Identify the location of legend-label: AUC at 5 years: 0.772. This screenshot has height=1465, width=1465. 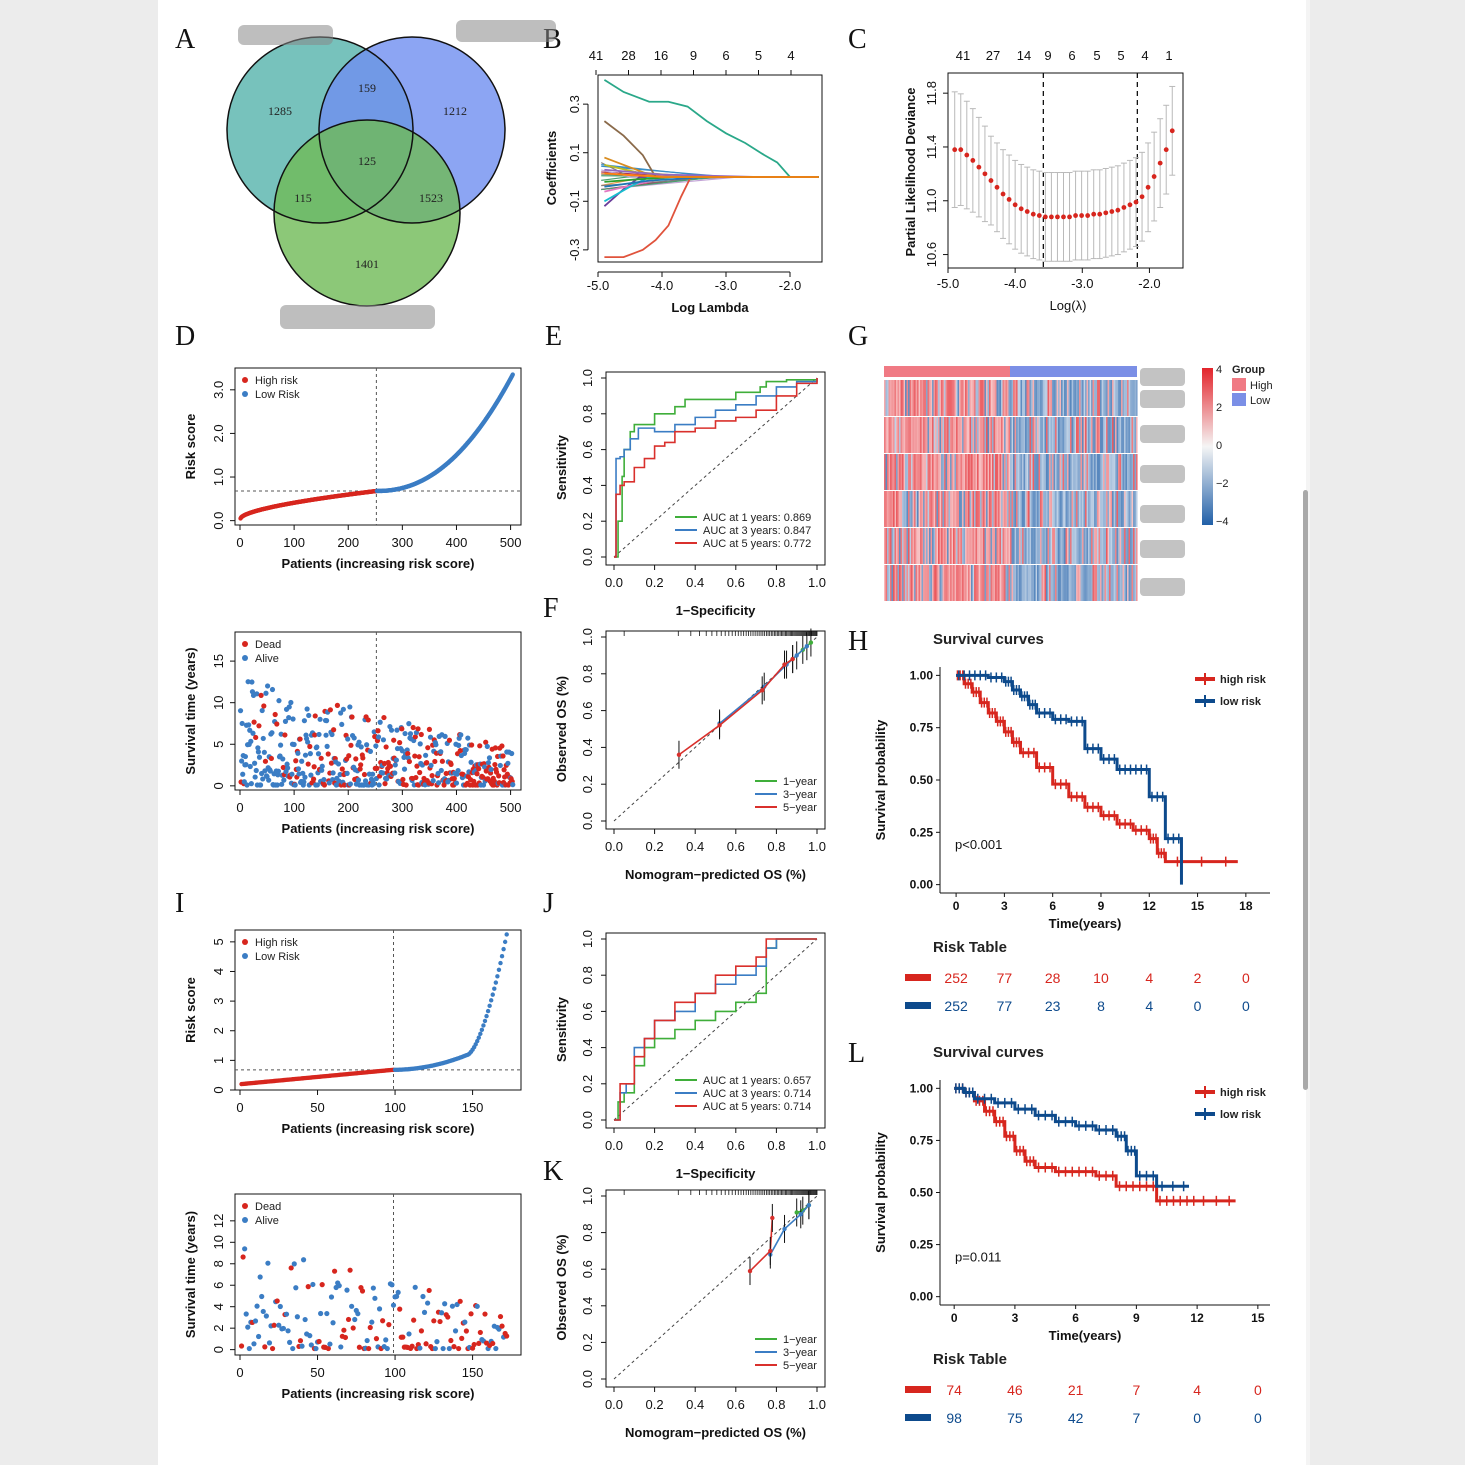
(757, 544).